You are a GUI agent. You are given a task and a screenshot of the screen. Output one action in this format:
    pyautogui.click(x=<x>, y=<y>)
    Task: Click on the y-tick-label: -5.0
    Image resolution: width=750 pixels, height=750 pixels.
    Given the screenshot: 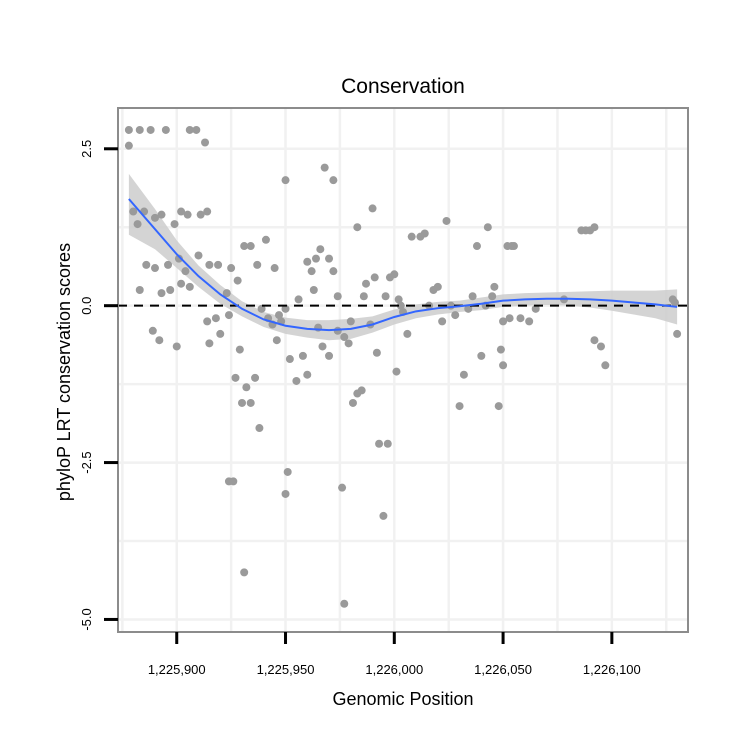 What is the action you would take?
    pyautogui.click(x=86, y=619)
    